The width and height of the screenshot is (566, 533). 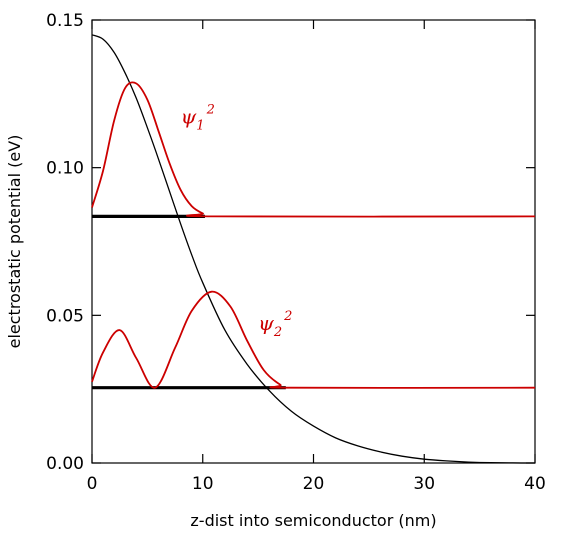 What do you see at coordinates (424, 484) in the screenshot?
I see `x-tick-label: 30` at bounding box center [424, 484].